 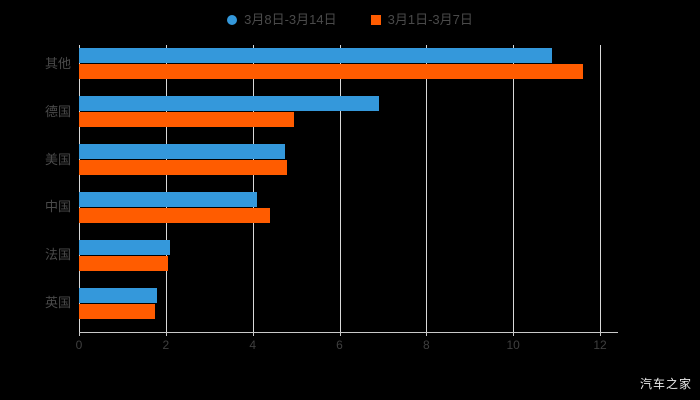 I want to click on x-tick-label-0: 0, so click(x=79, y=345).